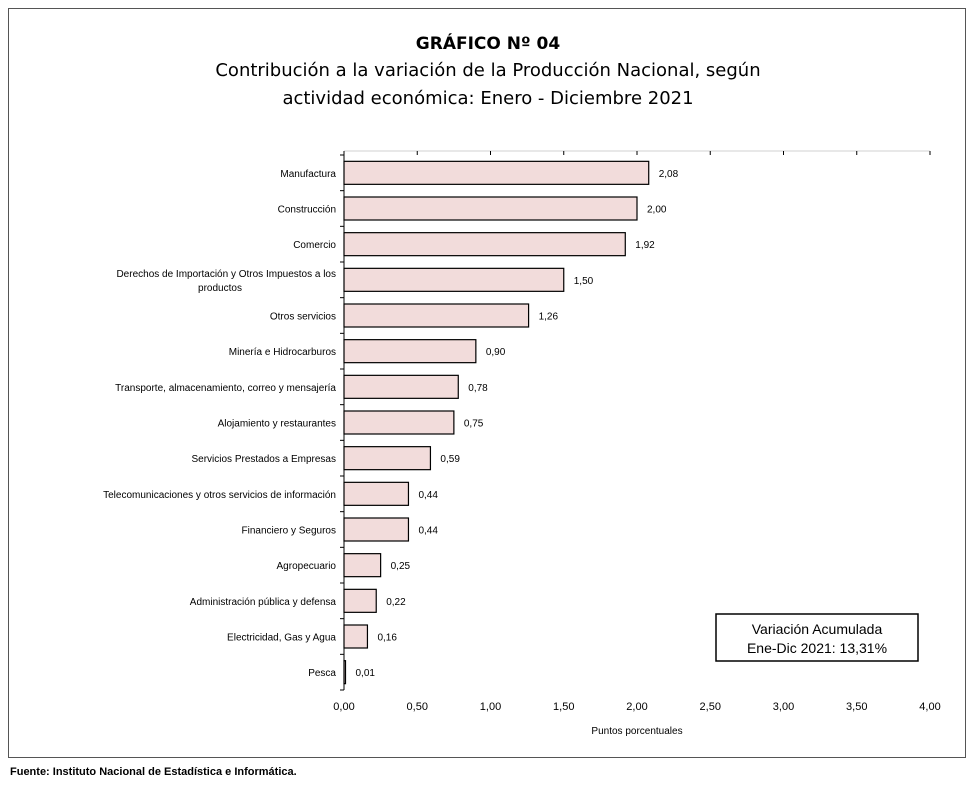 The image size is (976, 787). What do you see at coordinates (474, 424) in the screenshot?
I see `bar-value-label: 0,75` at bounding box center [474, 424].